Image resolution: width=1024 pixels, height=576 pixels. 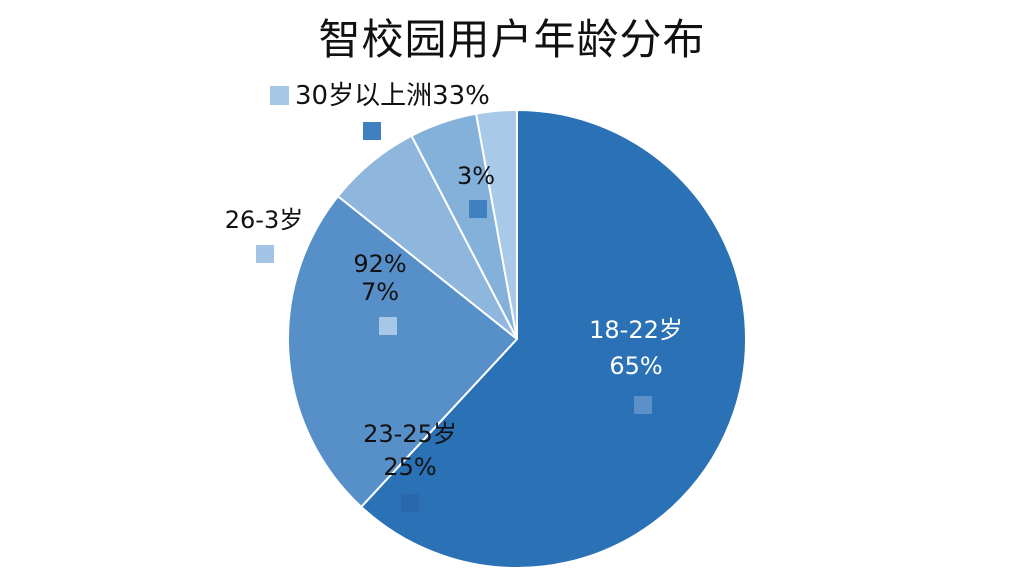 I want to click on legend-swatch, so click(x=279, y=95).